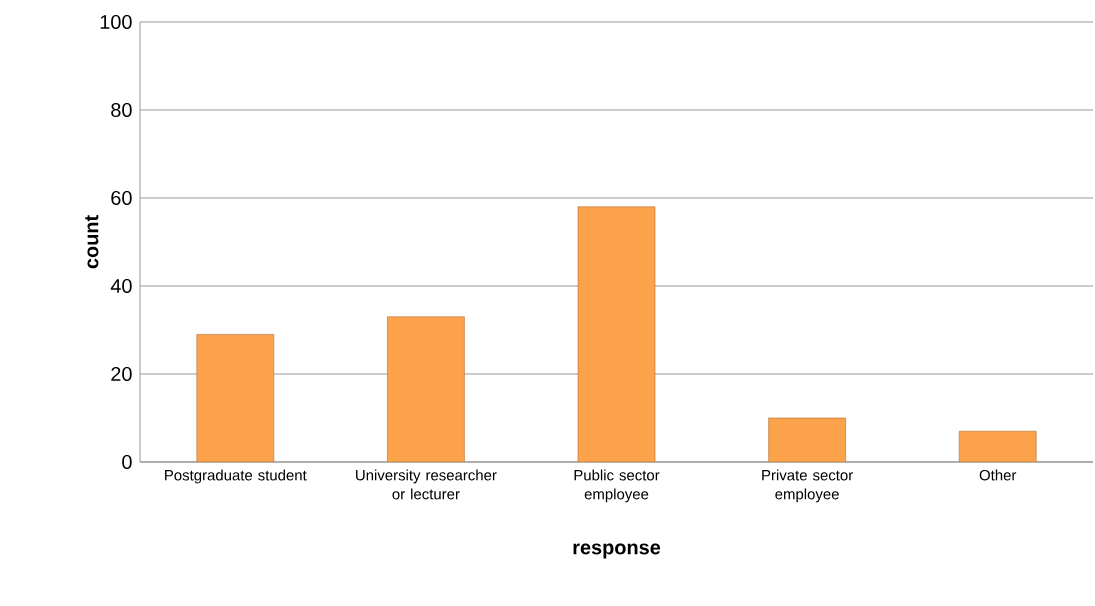 This screenshot has height=606, width=1095. Describe the element at coordinates (121, 374) in the screenshot. I see `y-tick-label: 20` at that location.